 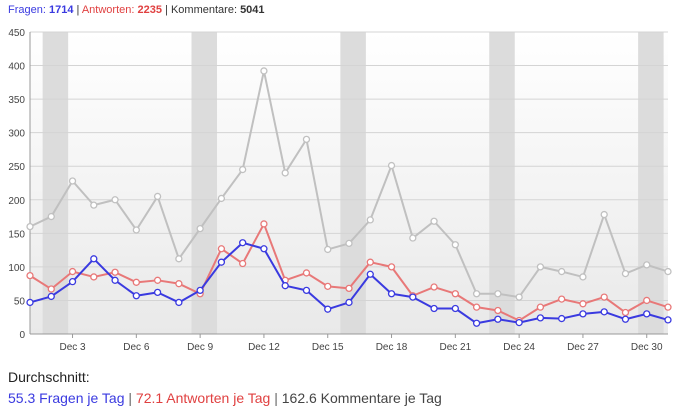 I want to click on answers-count: 2235, so click(x=149, y=10).